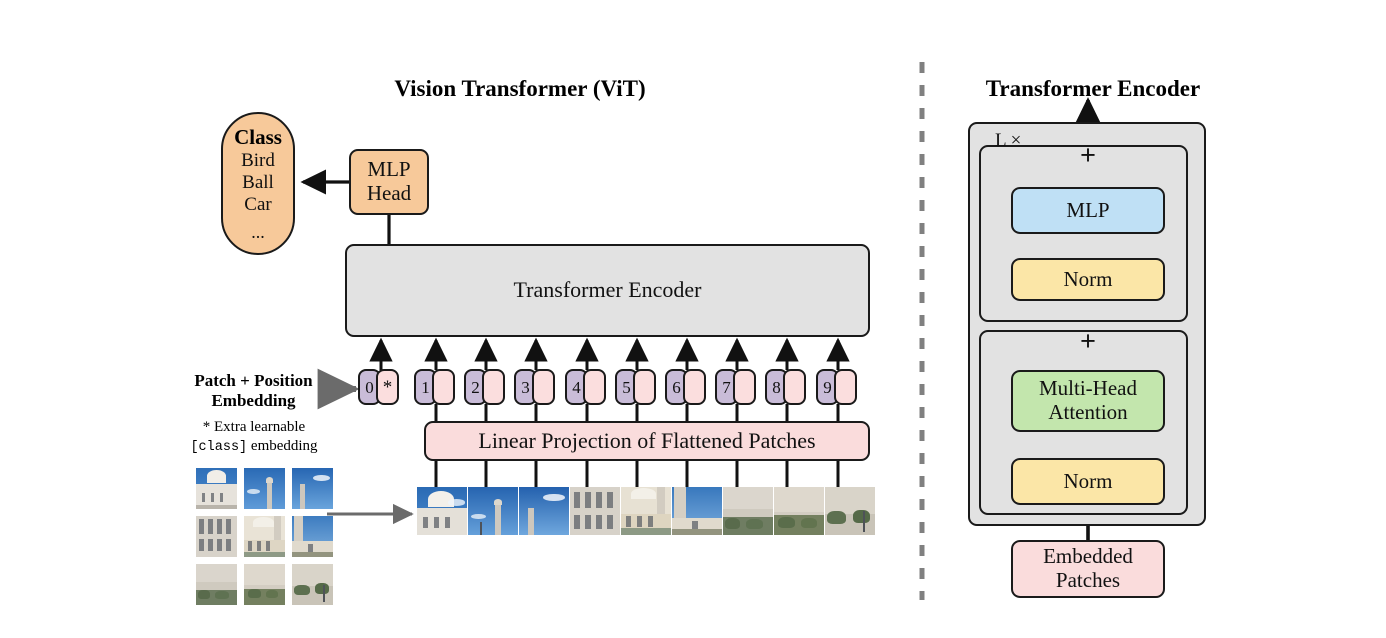  I want to click on left-panel-title: Vision Transformer (ViT), so click(520, 88).